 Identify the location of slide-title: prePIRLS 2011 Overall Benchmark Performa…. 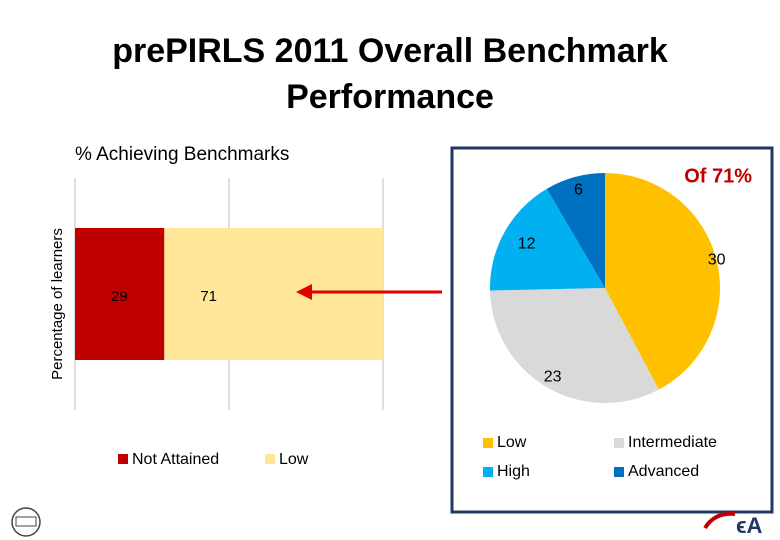
(390, 74).